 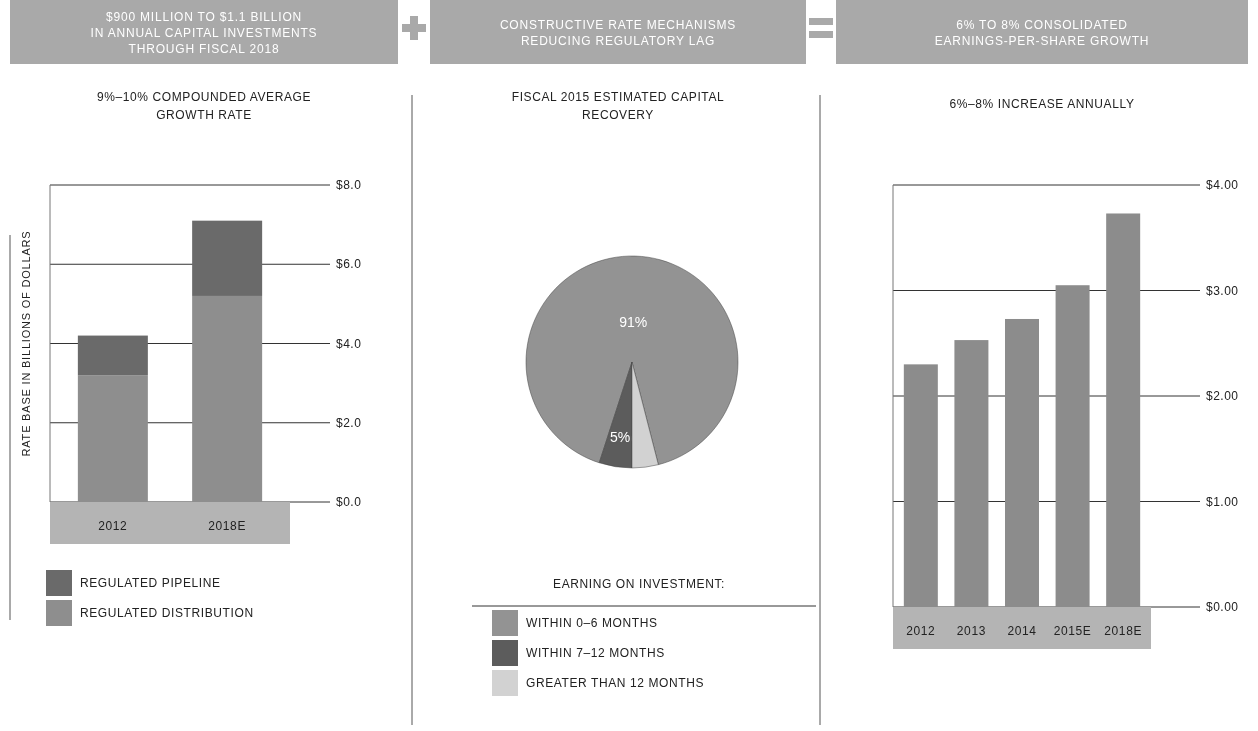 I want to click on y-tick-label: $2.00, so click(x=1222, y=396).